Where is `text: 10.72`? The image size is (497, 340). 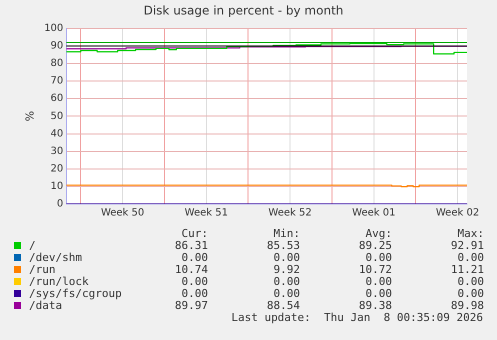 text: 10.72 is located at coordinates (375, 269).